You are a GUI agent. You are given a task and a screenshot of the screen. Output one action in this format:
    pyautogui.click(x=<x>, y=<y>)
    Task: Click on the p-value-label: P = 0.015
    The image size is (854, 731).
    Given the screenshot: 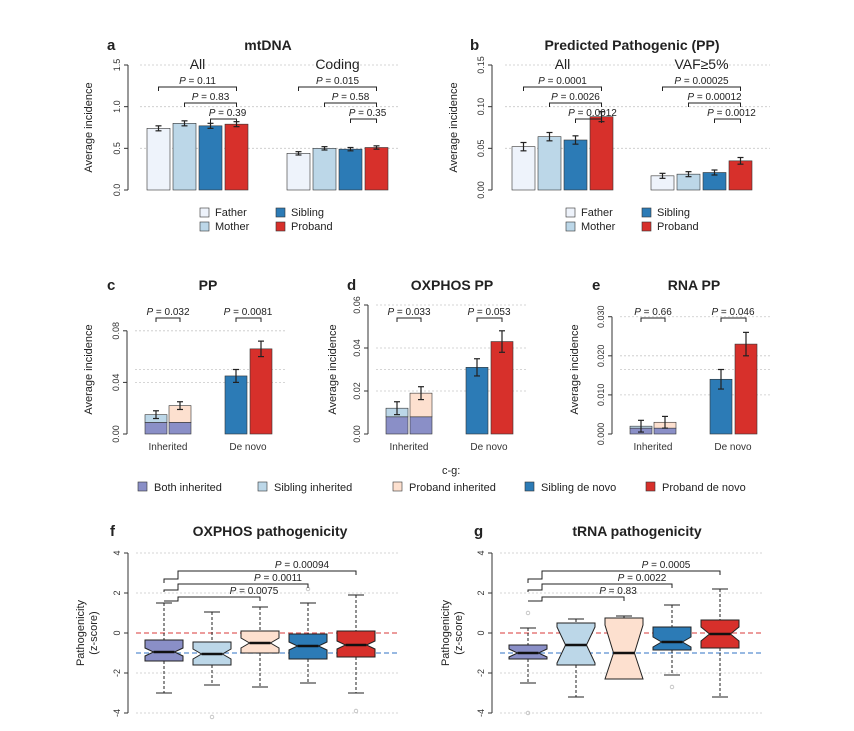 What is the action you would take?
    pyautogui.click(x=338, y=81)
    